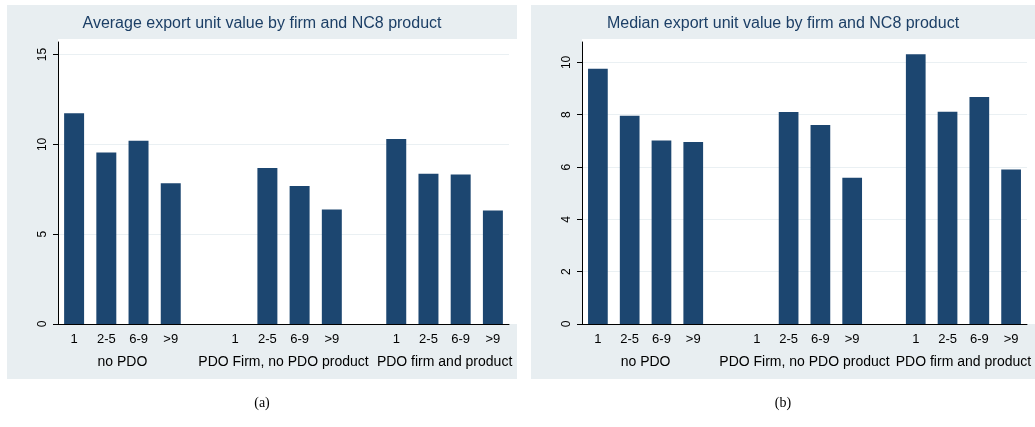 This screenshot has width=1035, height=427. I want to click on y-tick-label: 15, so click(42, 54).